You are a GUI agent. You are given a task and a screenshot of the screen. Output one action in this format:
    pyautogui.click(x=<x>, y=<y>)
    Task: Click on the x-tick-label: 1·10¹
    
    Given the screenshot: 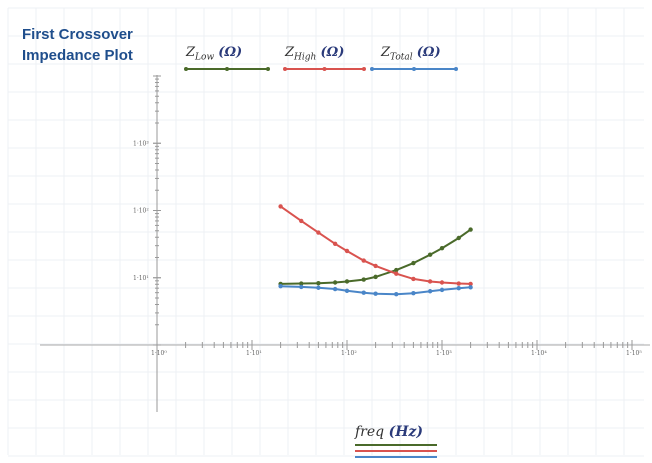 What is the action you would take?
    pyautogui.click(x=254, y=353)
    